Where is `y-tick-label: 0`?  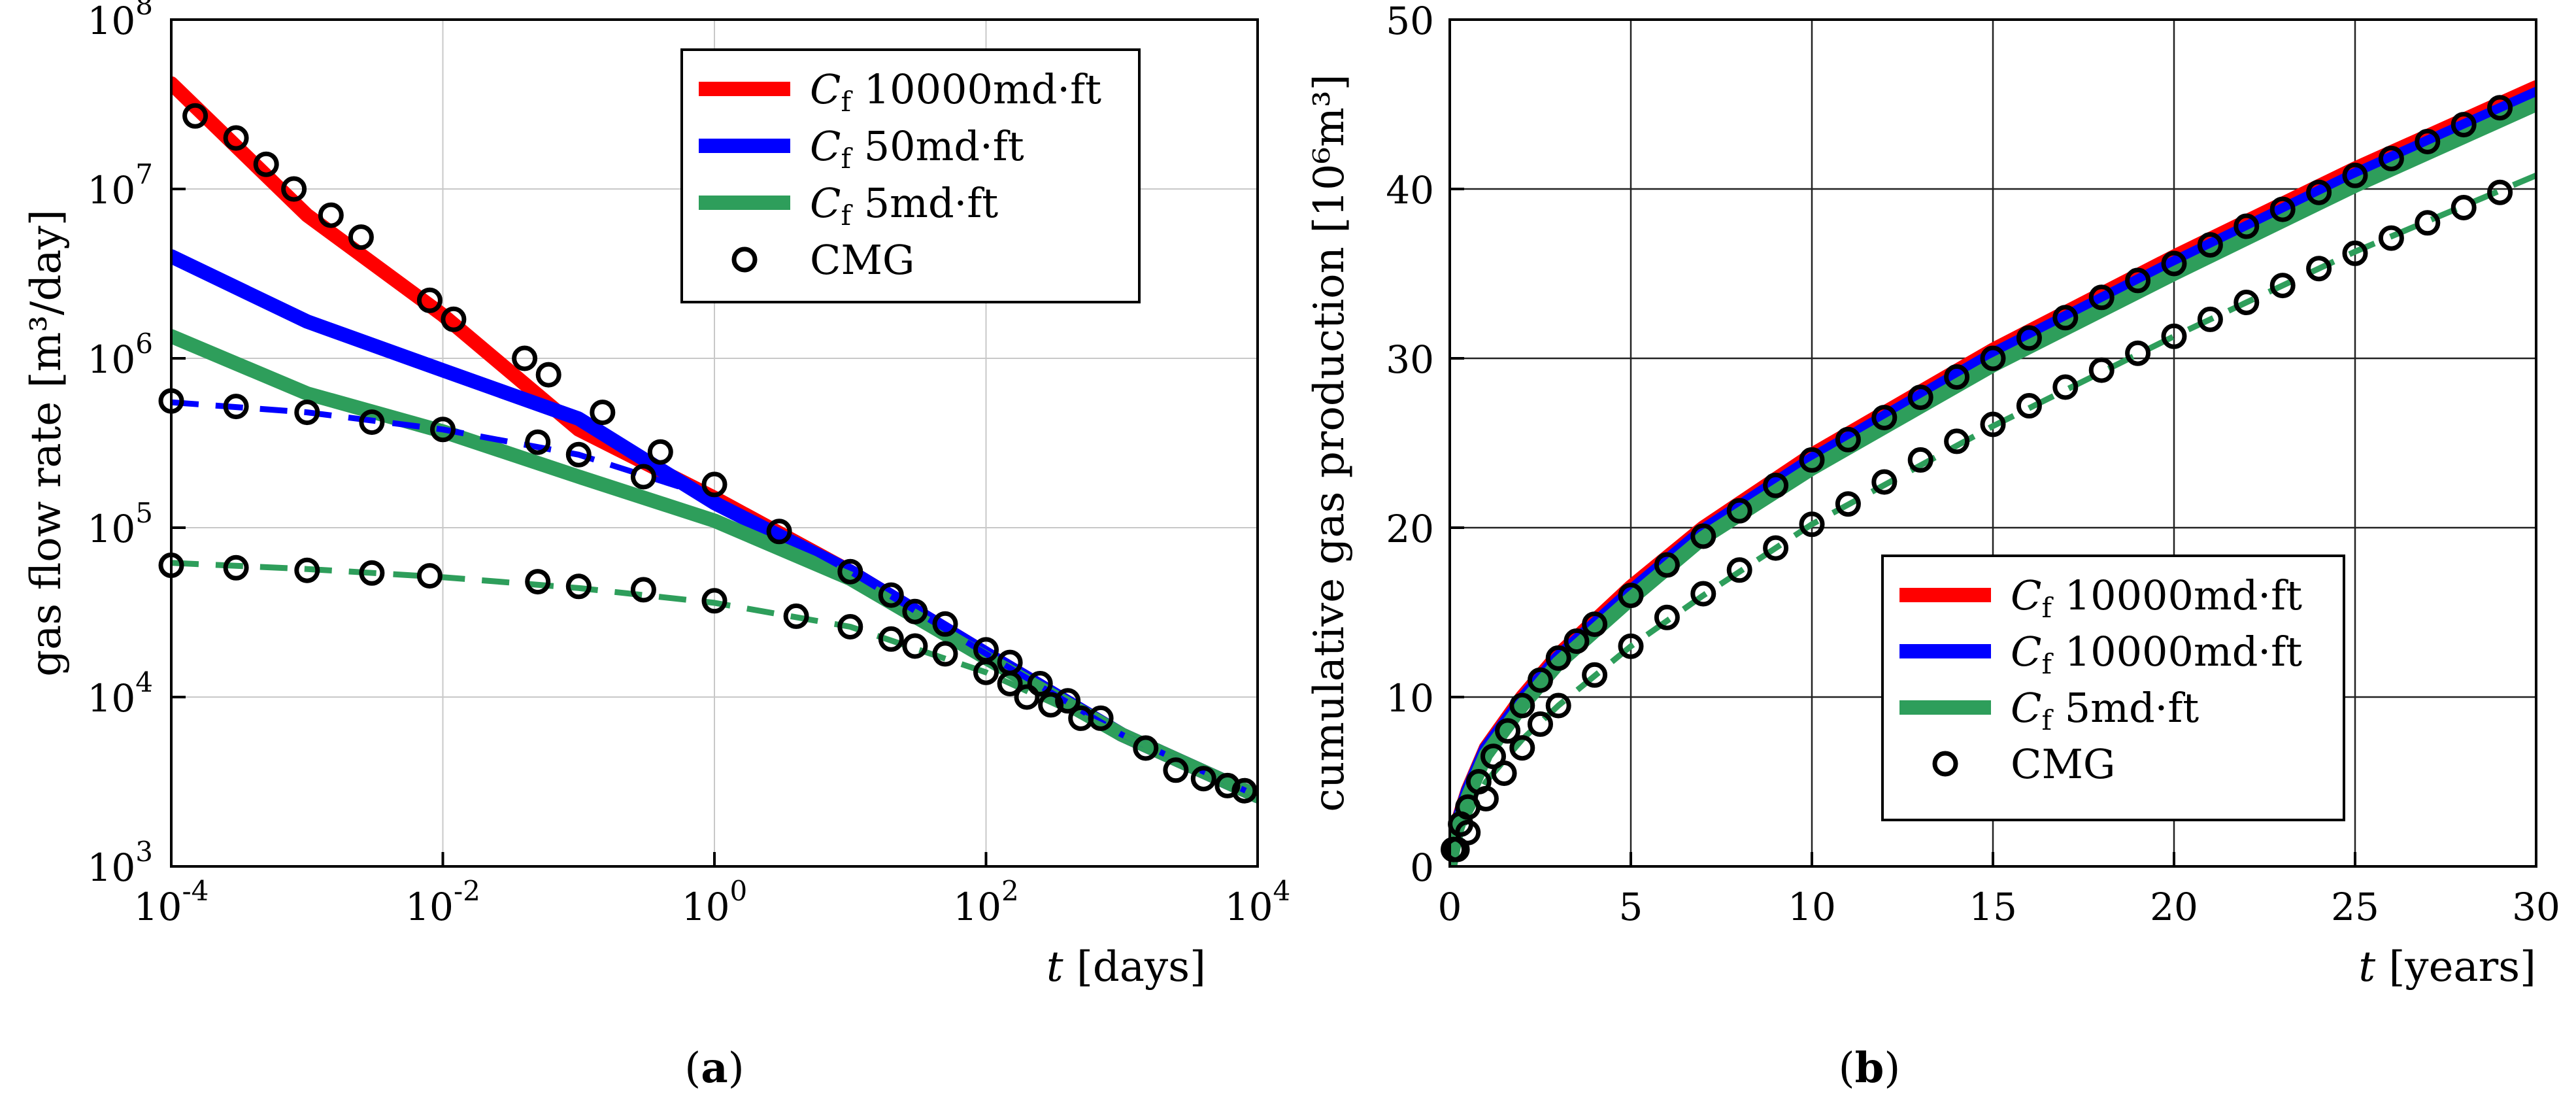 y-tick-label: 0 is located at coordinates (1422, 867).